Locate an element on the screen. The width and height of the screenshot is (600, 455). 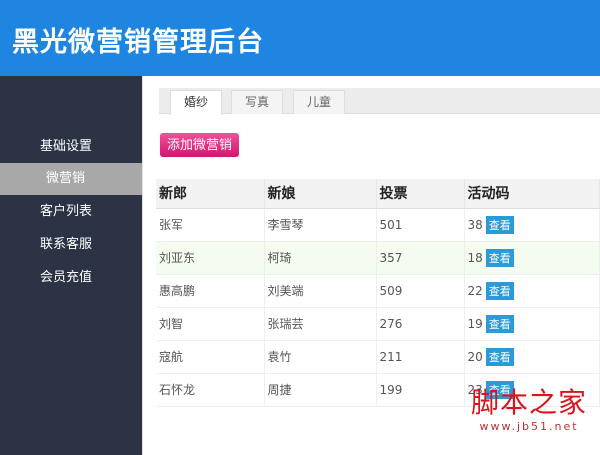
activity-code-cell-text: 22 is located at coordinates (475, 290).